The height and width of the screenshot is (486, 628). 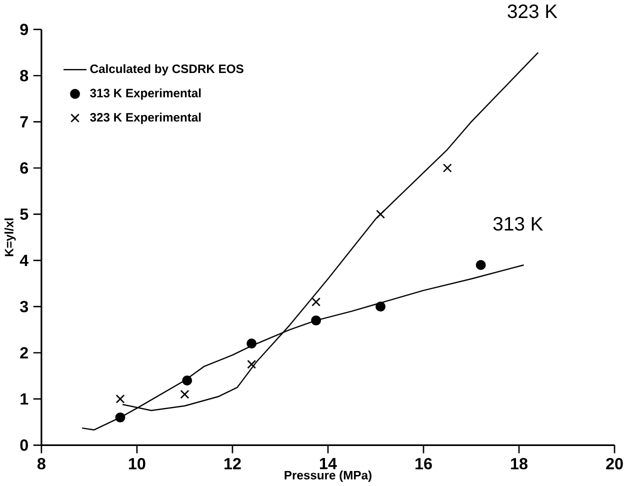 I want to click on y-tick-label: 0, so click(x=24, y=445).